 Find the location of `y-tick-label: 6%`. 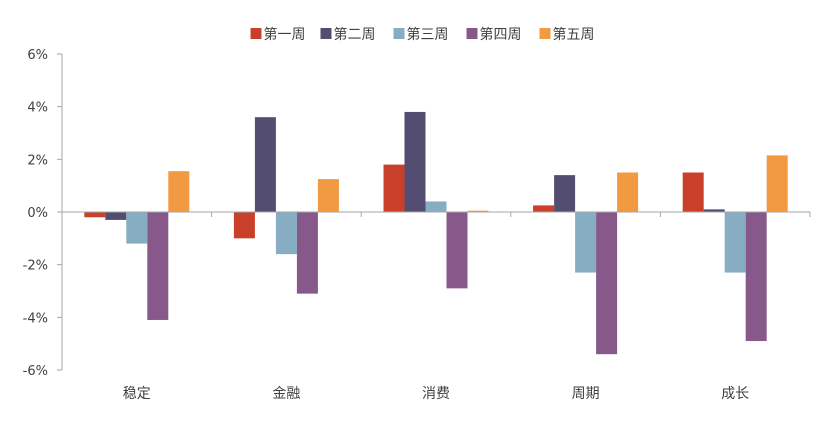

y-tick-label: 6% is located at coordinates (37, 55).